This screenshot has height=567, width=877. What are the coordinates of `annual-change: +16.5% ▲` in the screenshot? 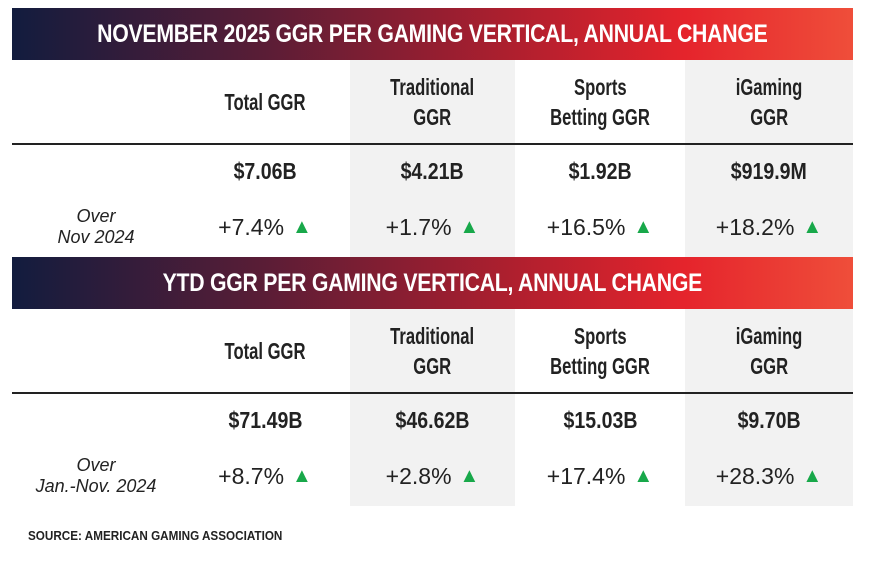 It's located at (600, 227).